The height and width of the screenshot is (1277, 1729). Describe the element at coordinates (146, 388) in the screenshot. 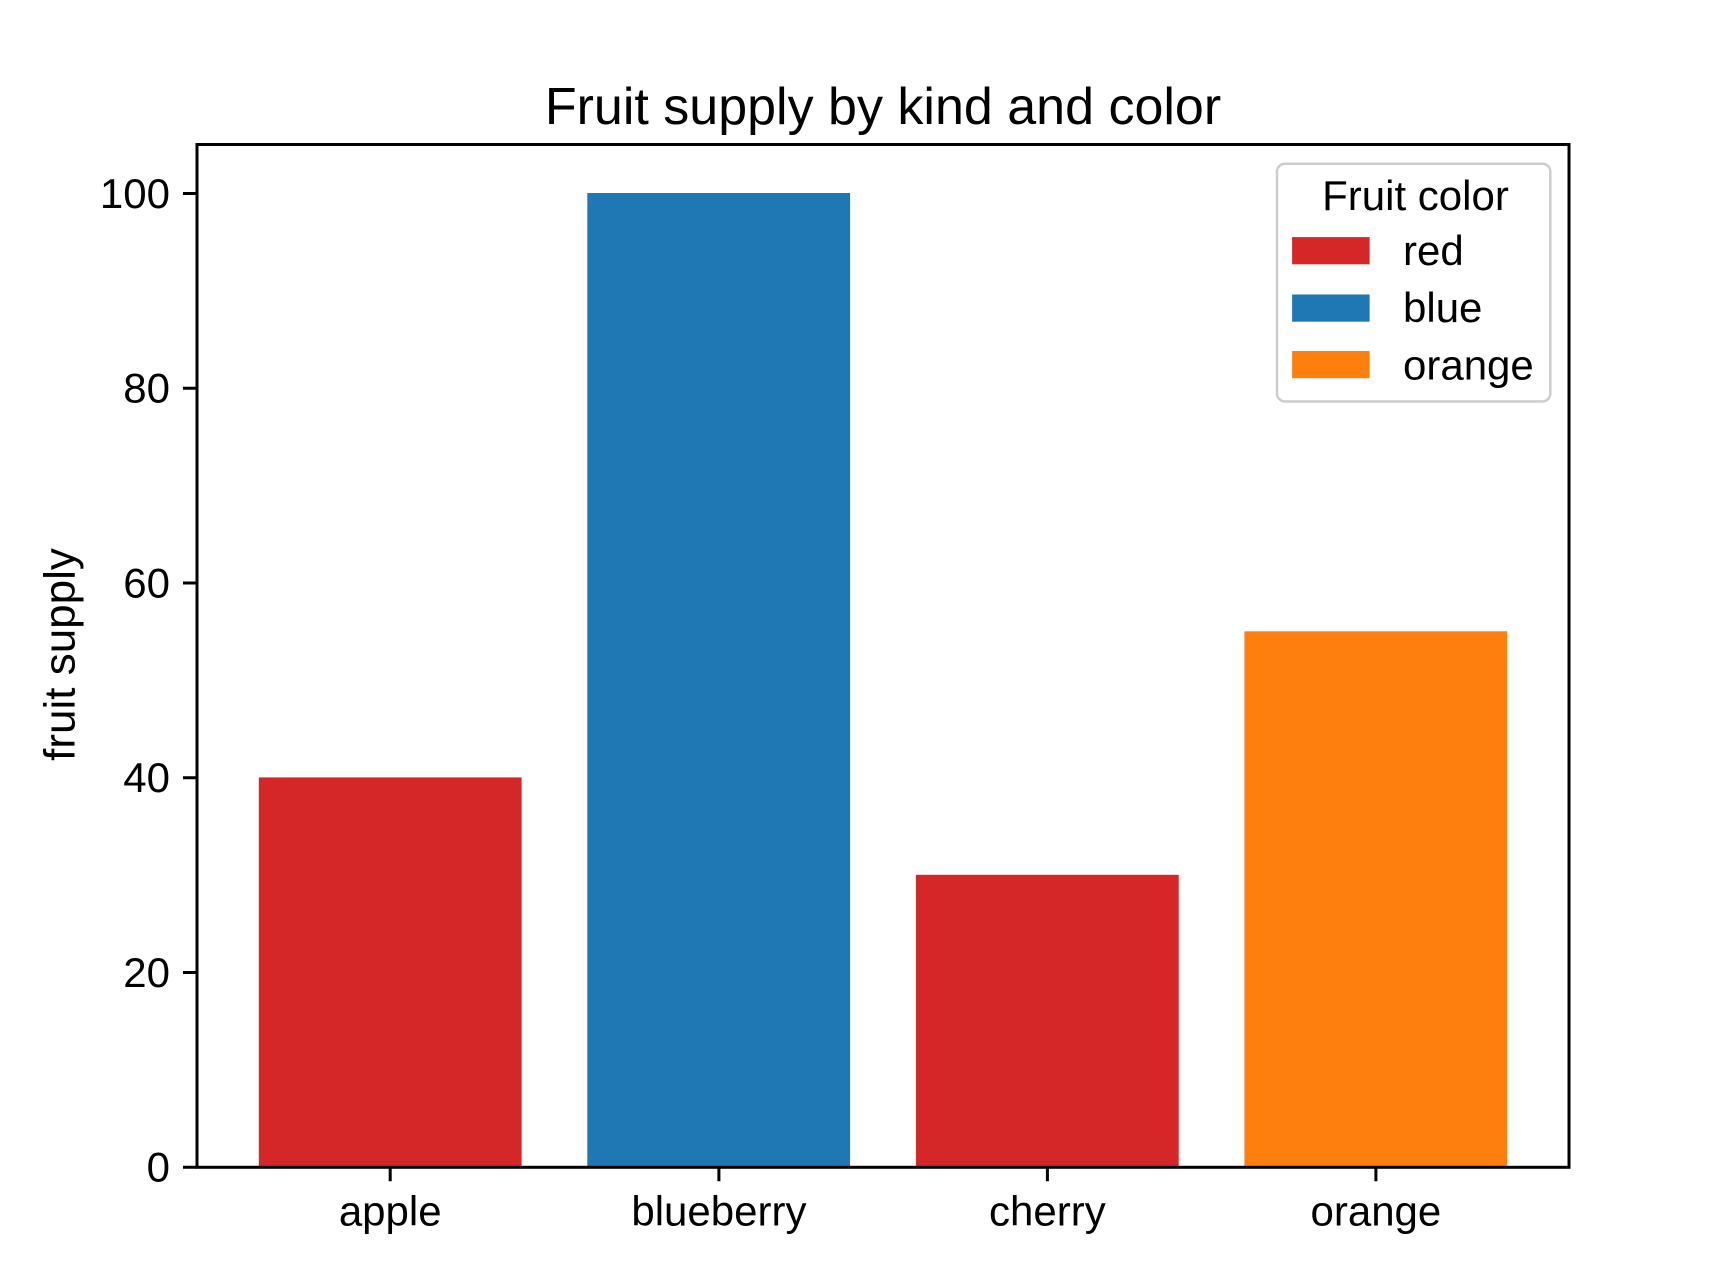

I see `svg-text: 80` at that location.